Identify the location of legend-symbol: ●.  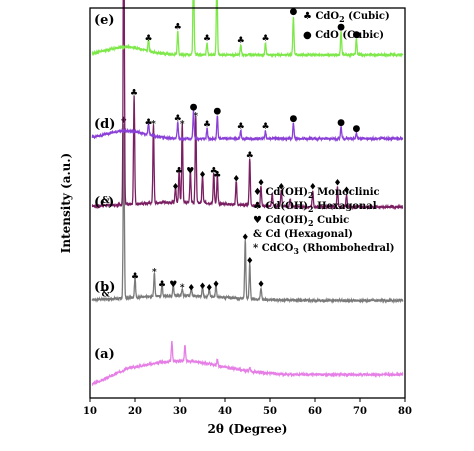
(307, 35).